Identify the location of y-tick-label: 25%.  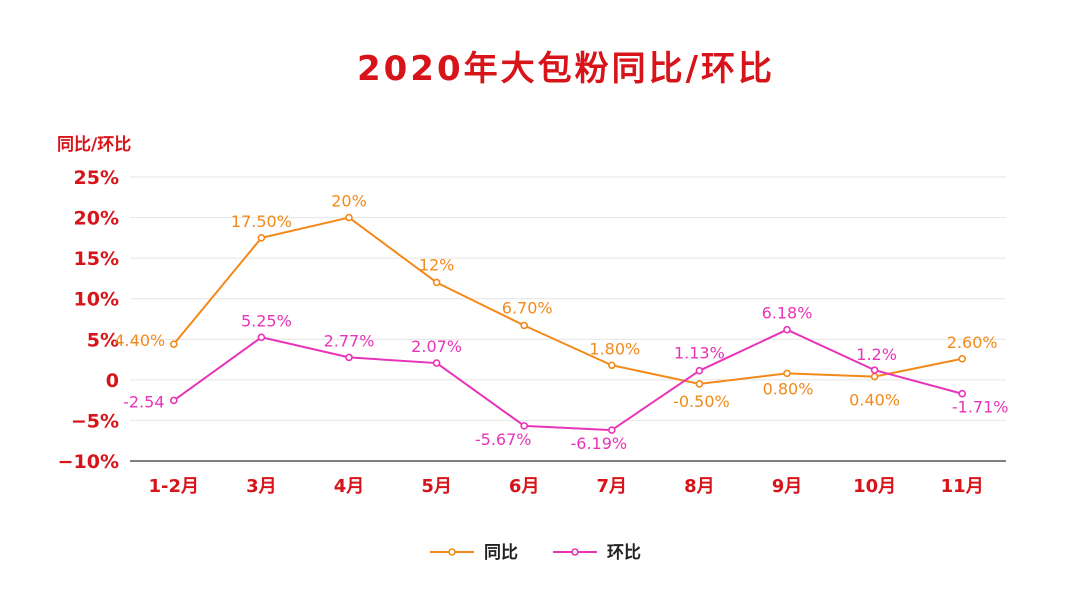
(96, 178).